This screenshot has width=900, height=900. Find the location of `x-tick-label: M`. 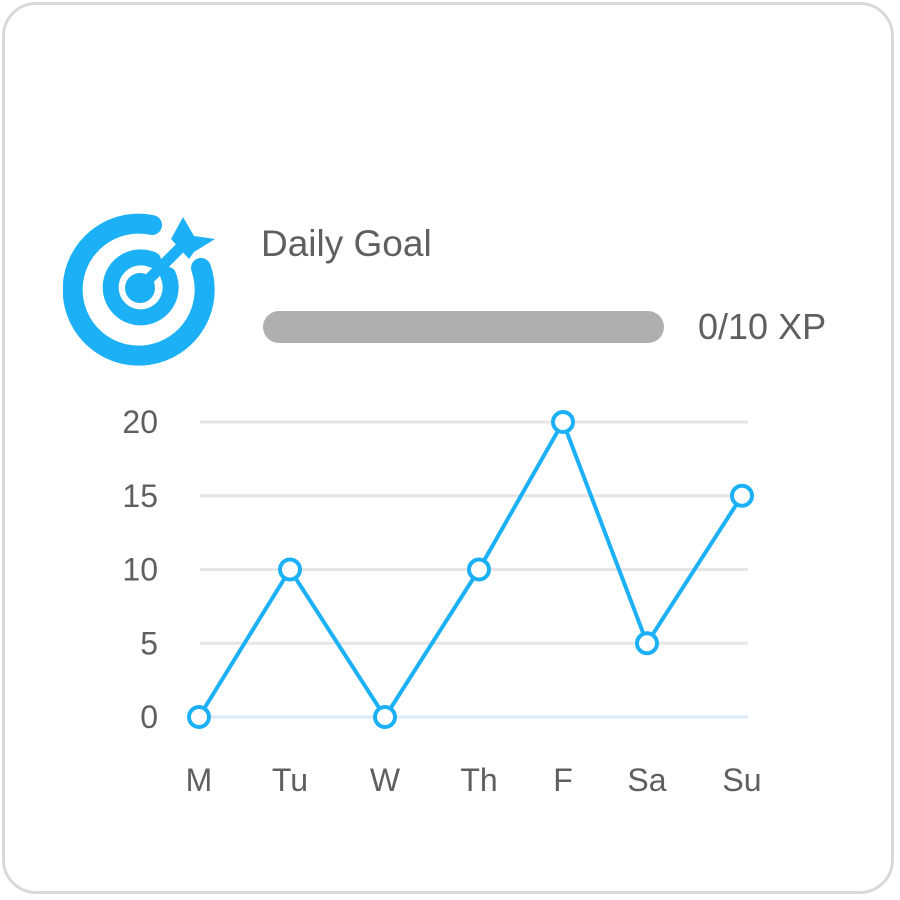

x-tick-label: M is located at coordinates (199, 780).